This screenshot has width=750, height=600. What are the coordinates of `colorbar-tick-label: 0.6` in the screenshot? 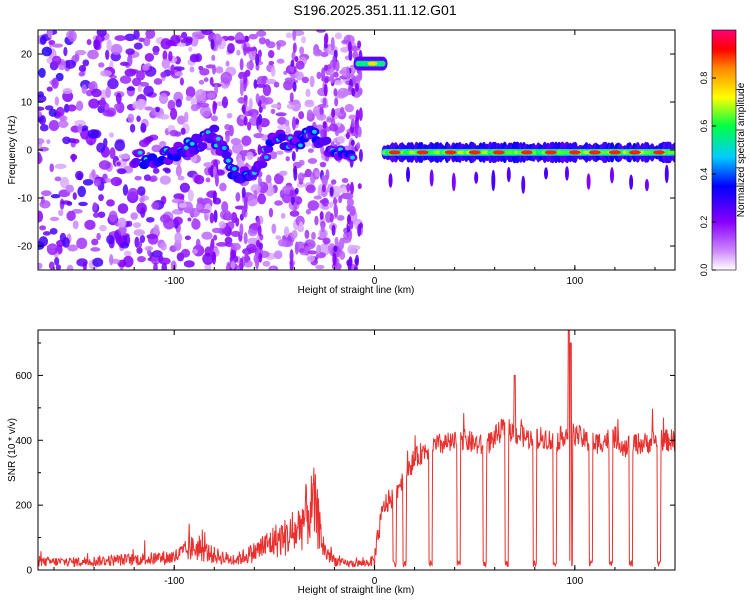 It's located at (704, 126).